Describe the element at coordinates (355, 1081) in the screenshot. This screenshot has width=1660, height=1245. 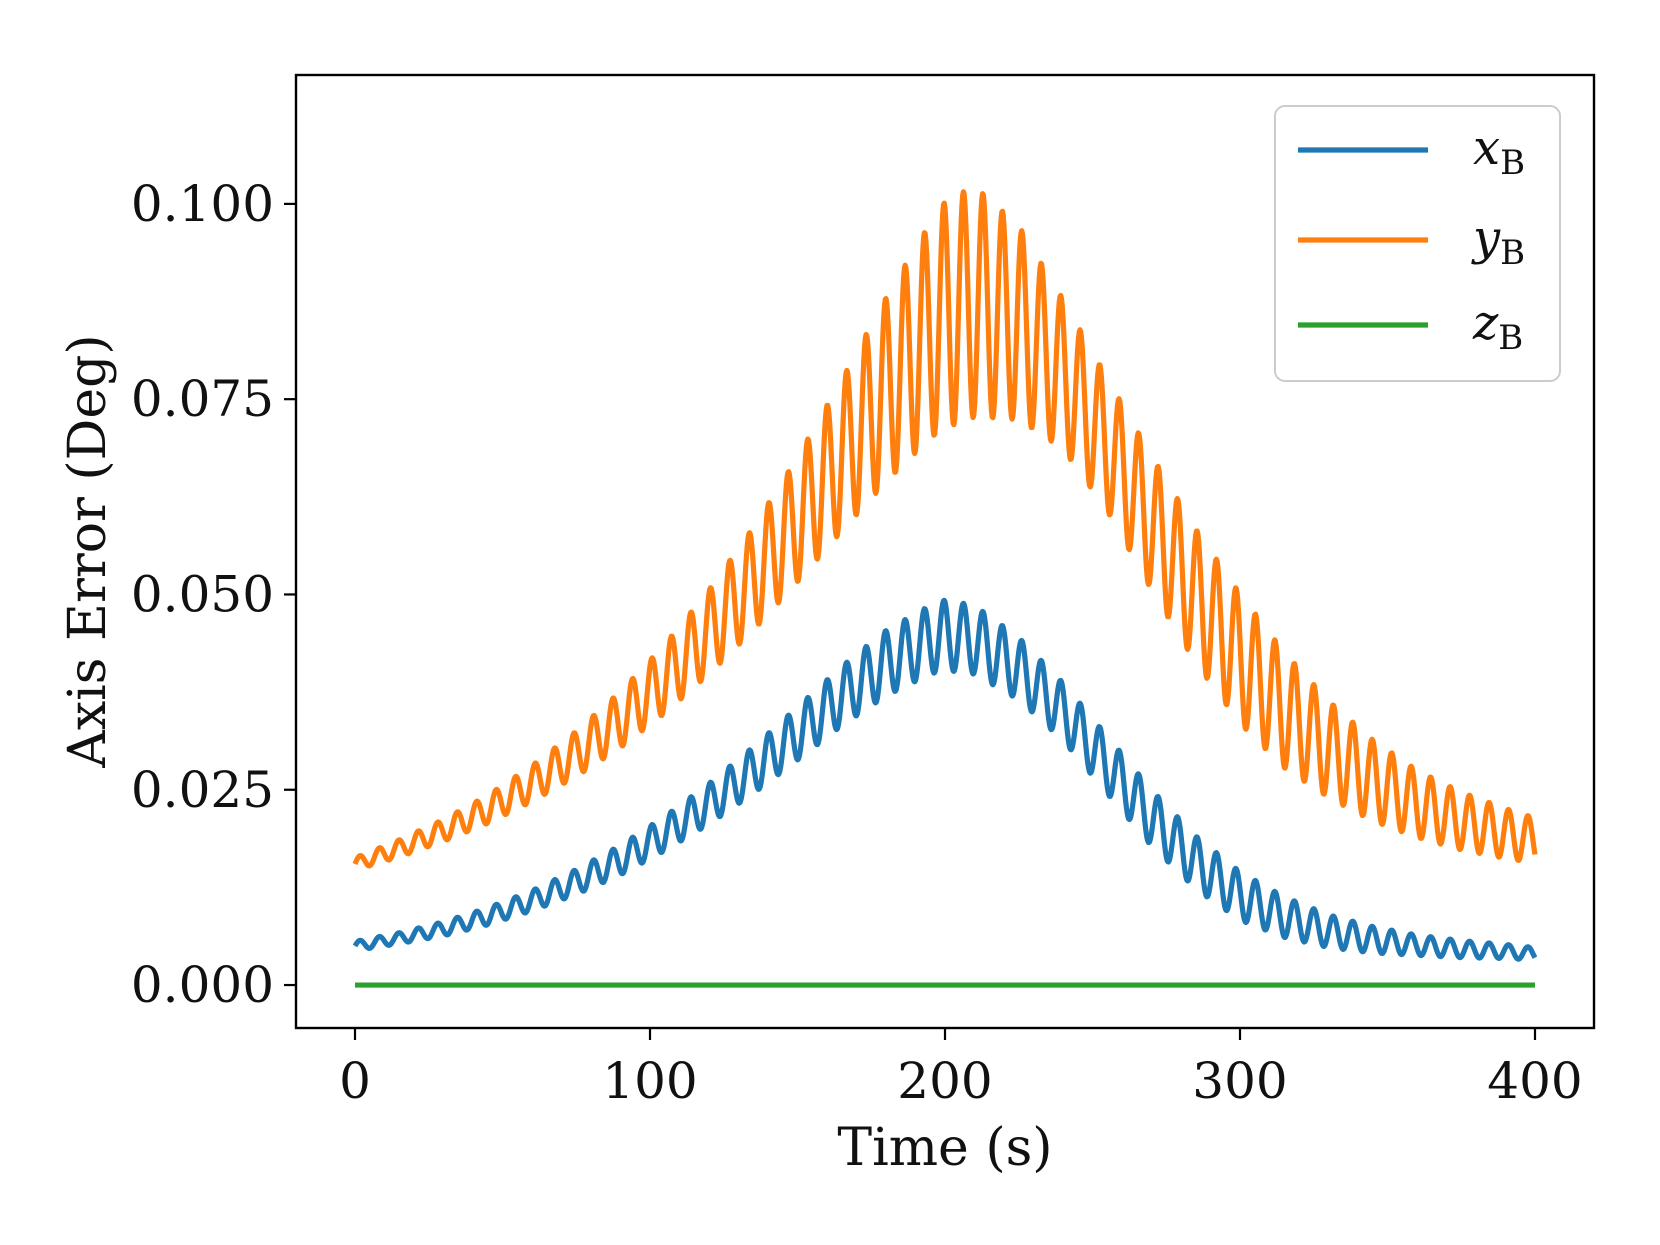
I see `x-tick-label: 0` at that location.